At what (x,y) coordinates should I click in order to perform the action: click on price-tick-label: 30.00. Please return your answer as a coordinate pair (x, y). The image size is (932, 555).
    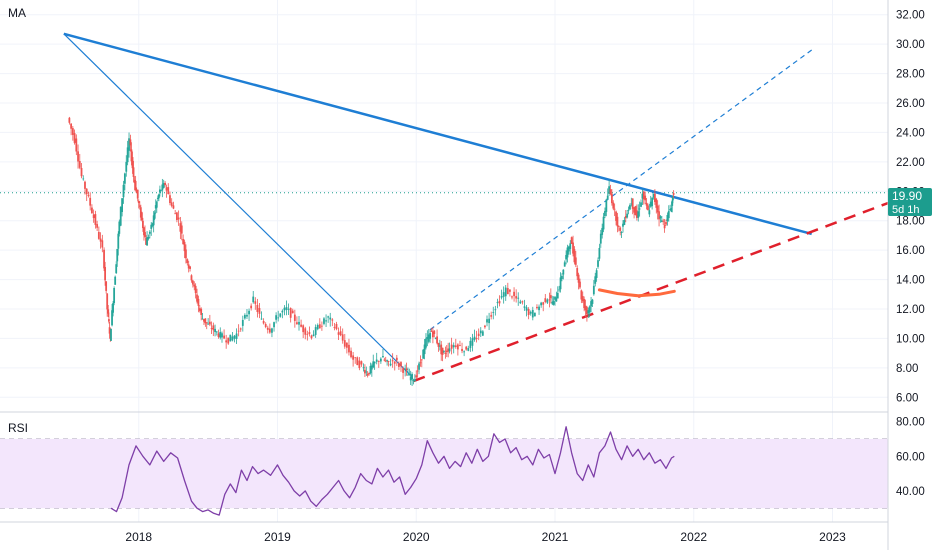
    Looking at the image, I should click on (910, 45).